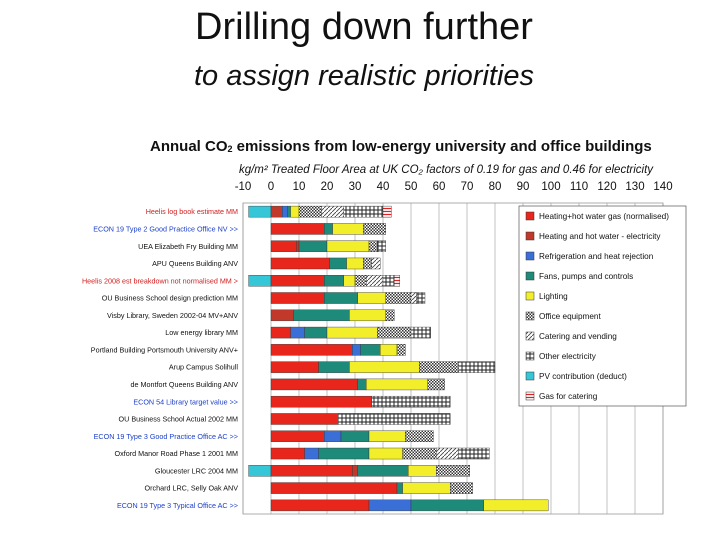  I want to click on legend-label: Office equipment, so click(570, 316).